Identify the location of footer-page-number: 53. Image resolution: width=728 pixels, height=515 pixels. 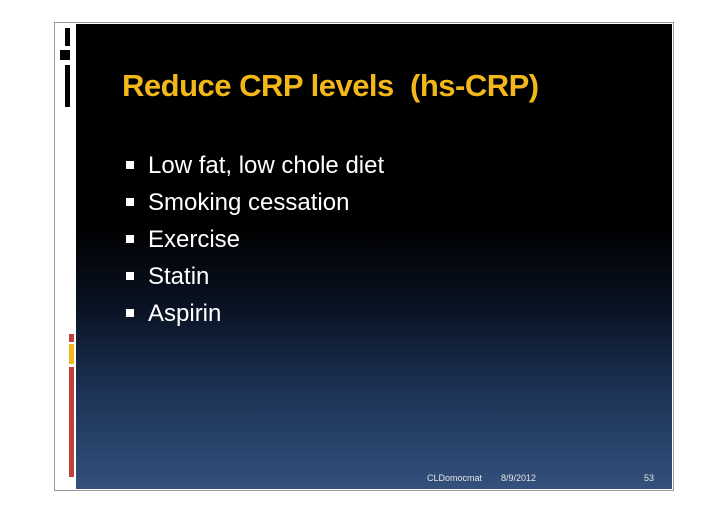
(649, 478).